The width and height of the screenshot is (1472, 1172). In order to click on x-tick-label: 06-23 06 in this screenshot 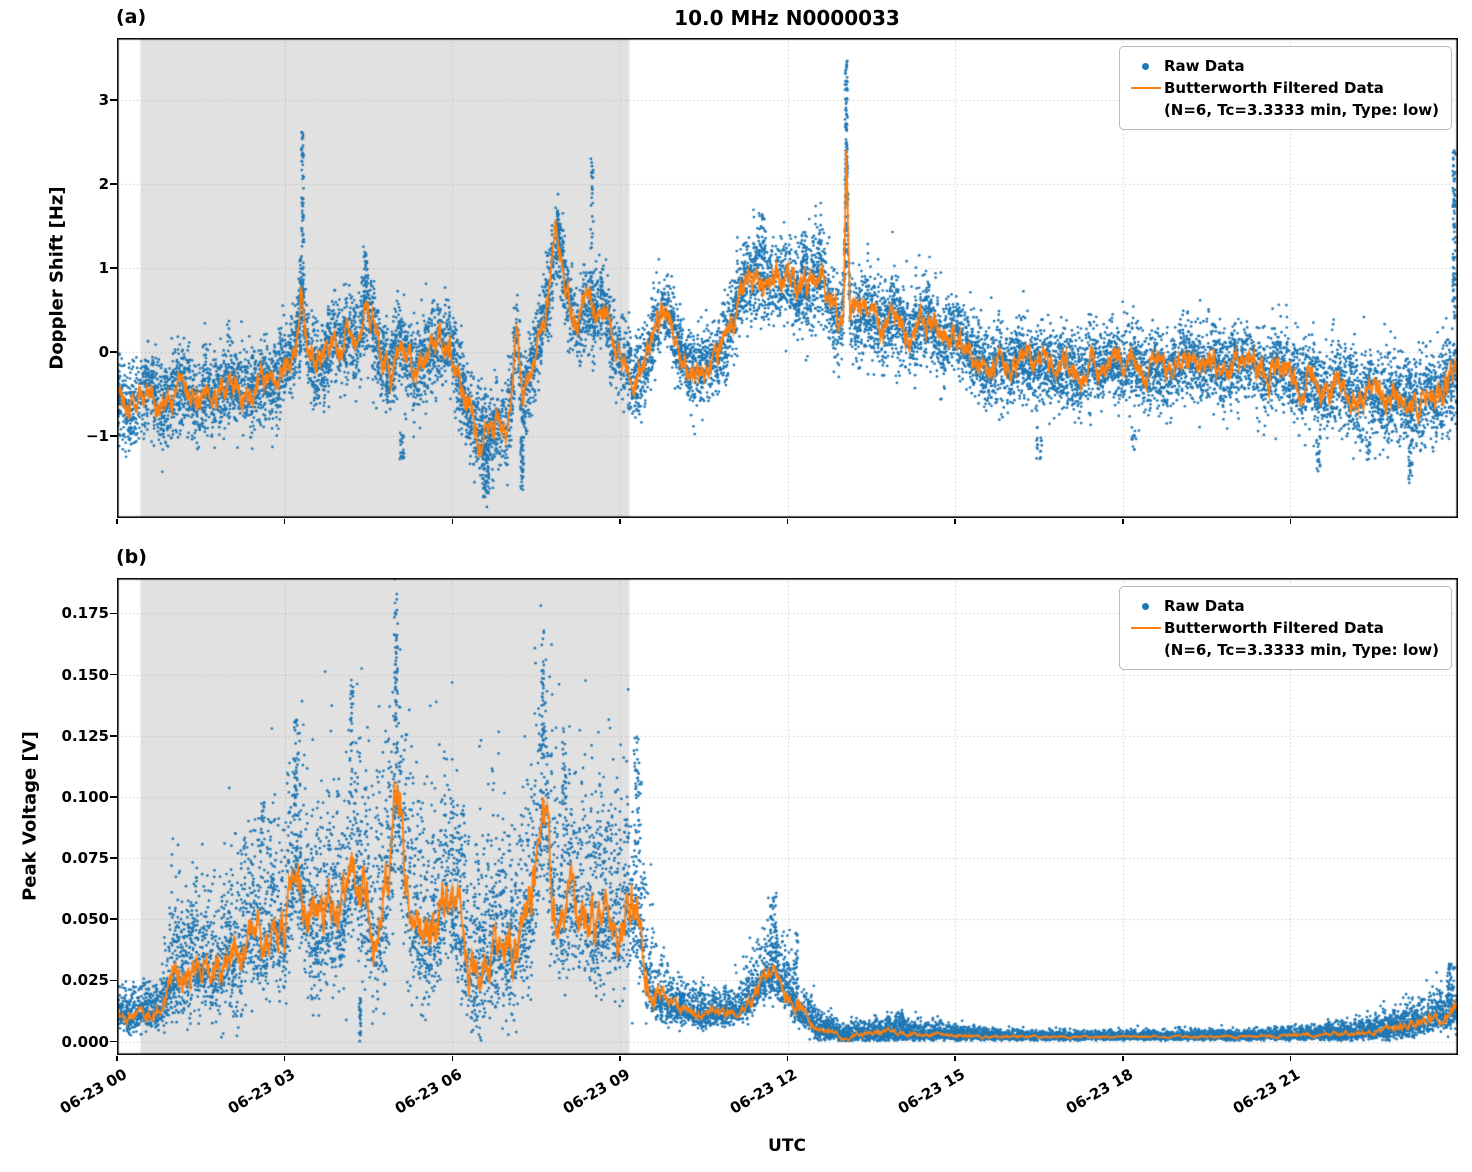, I will do `click(429, 1091)`.